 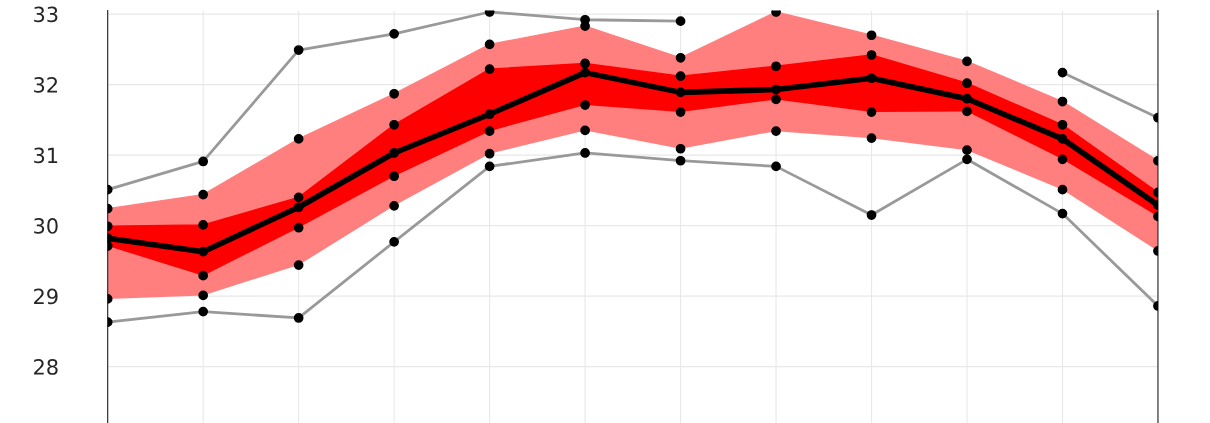 What do you see at coordinates (46, 14) in the screenshot?
I see `y-tick-label: 33` at bounding box center [46, 14].